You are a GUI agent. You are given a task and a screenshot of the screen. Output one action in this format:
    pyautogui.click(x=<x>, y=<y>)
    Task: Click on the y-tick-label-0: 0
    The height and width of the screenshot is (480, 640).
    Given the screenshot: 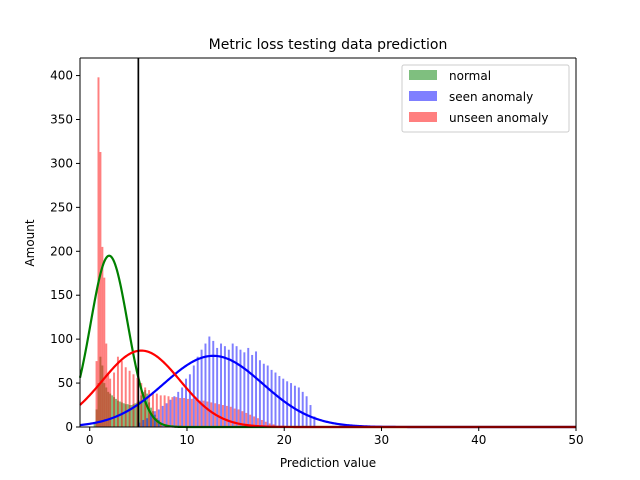 What is the action you would take?
    pyautogui.click(x=69, y=427)
    